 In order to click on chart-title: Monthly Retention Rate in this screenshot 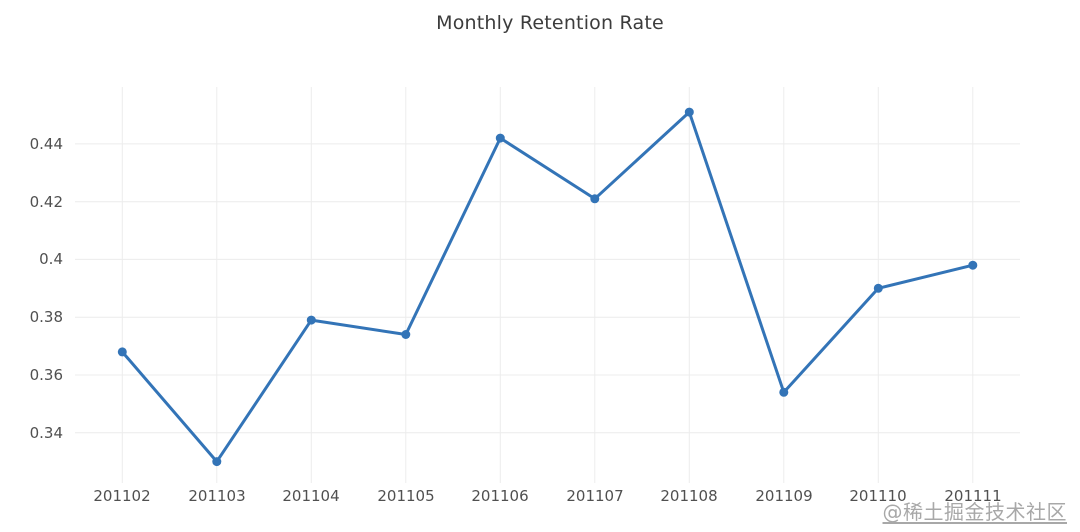, I will do `click(550, 23)`.